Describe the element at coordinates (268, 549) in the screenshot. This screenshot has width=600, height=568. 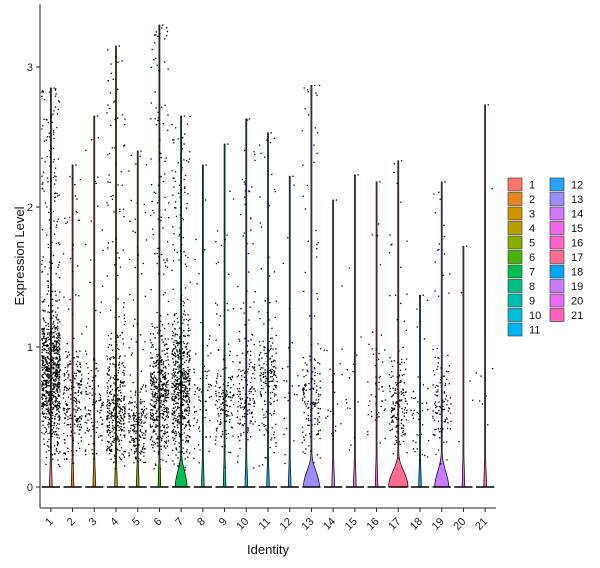
I see `x-axis-title: Identity` at that location.